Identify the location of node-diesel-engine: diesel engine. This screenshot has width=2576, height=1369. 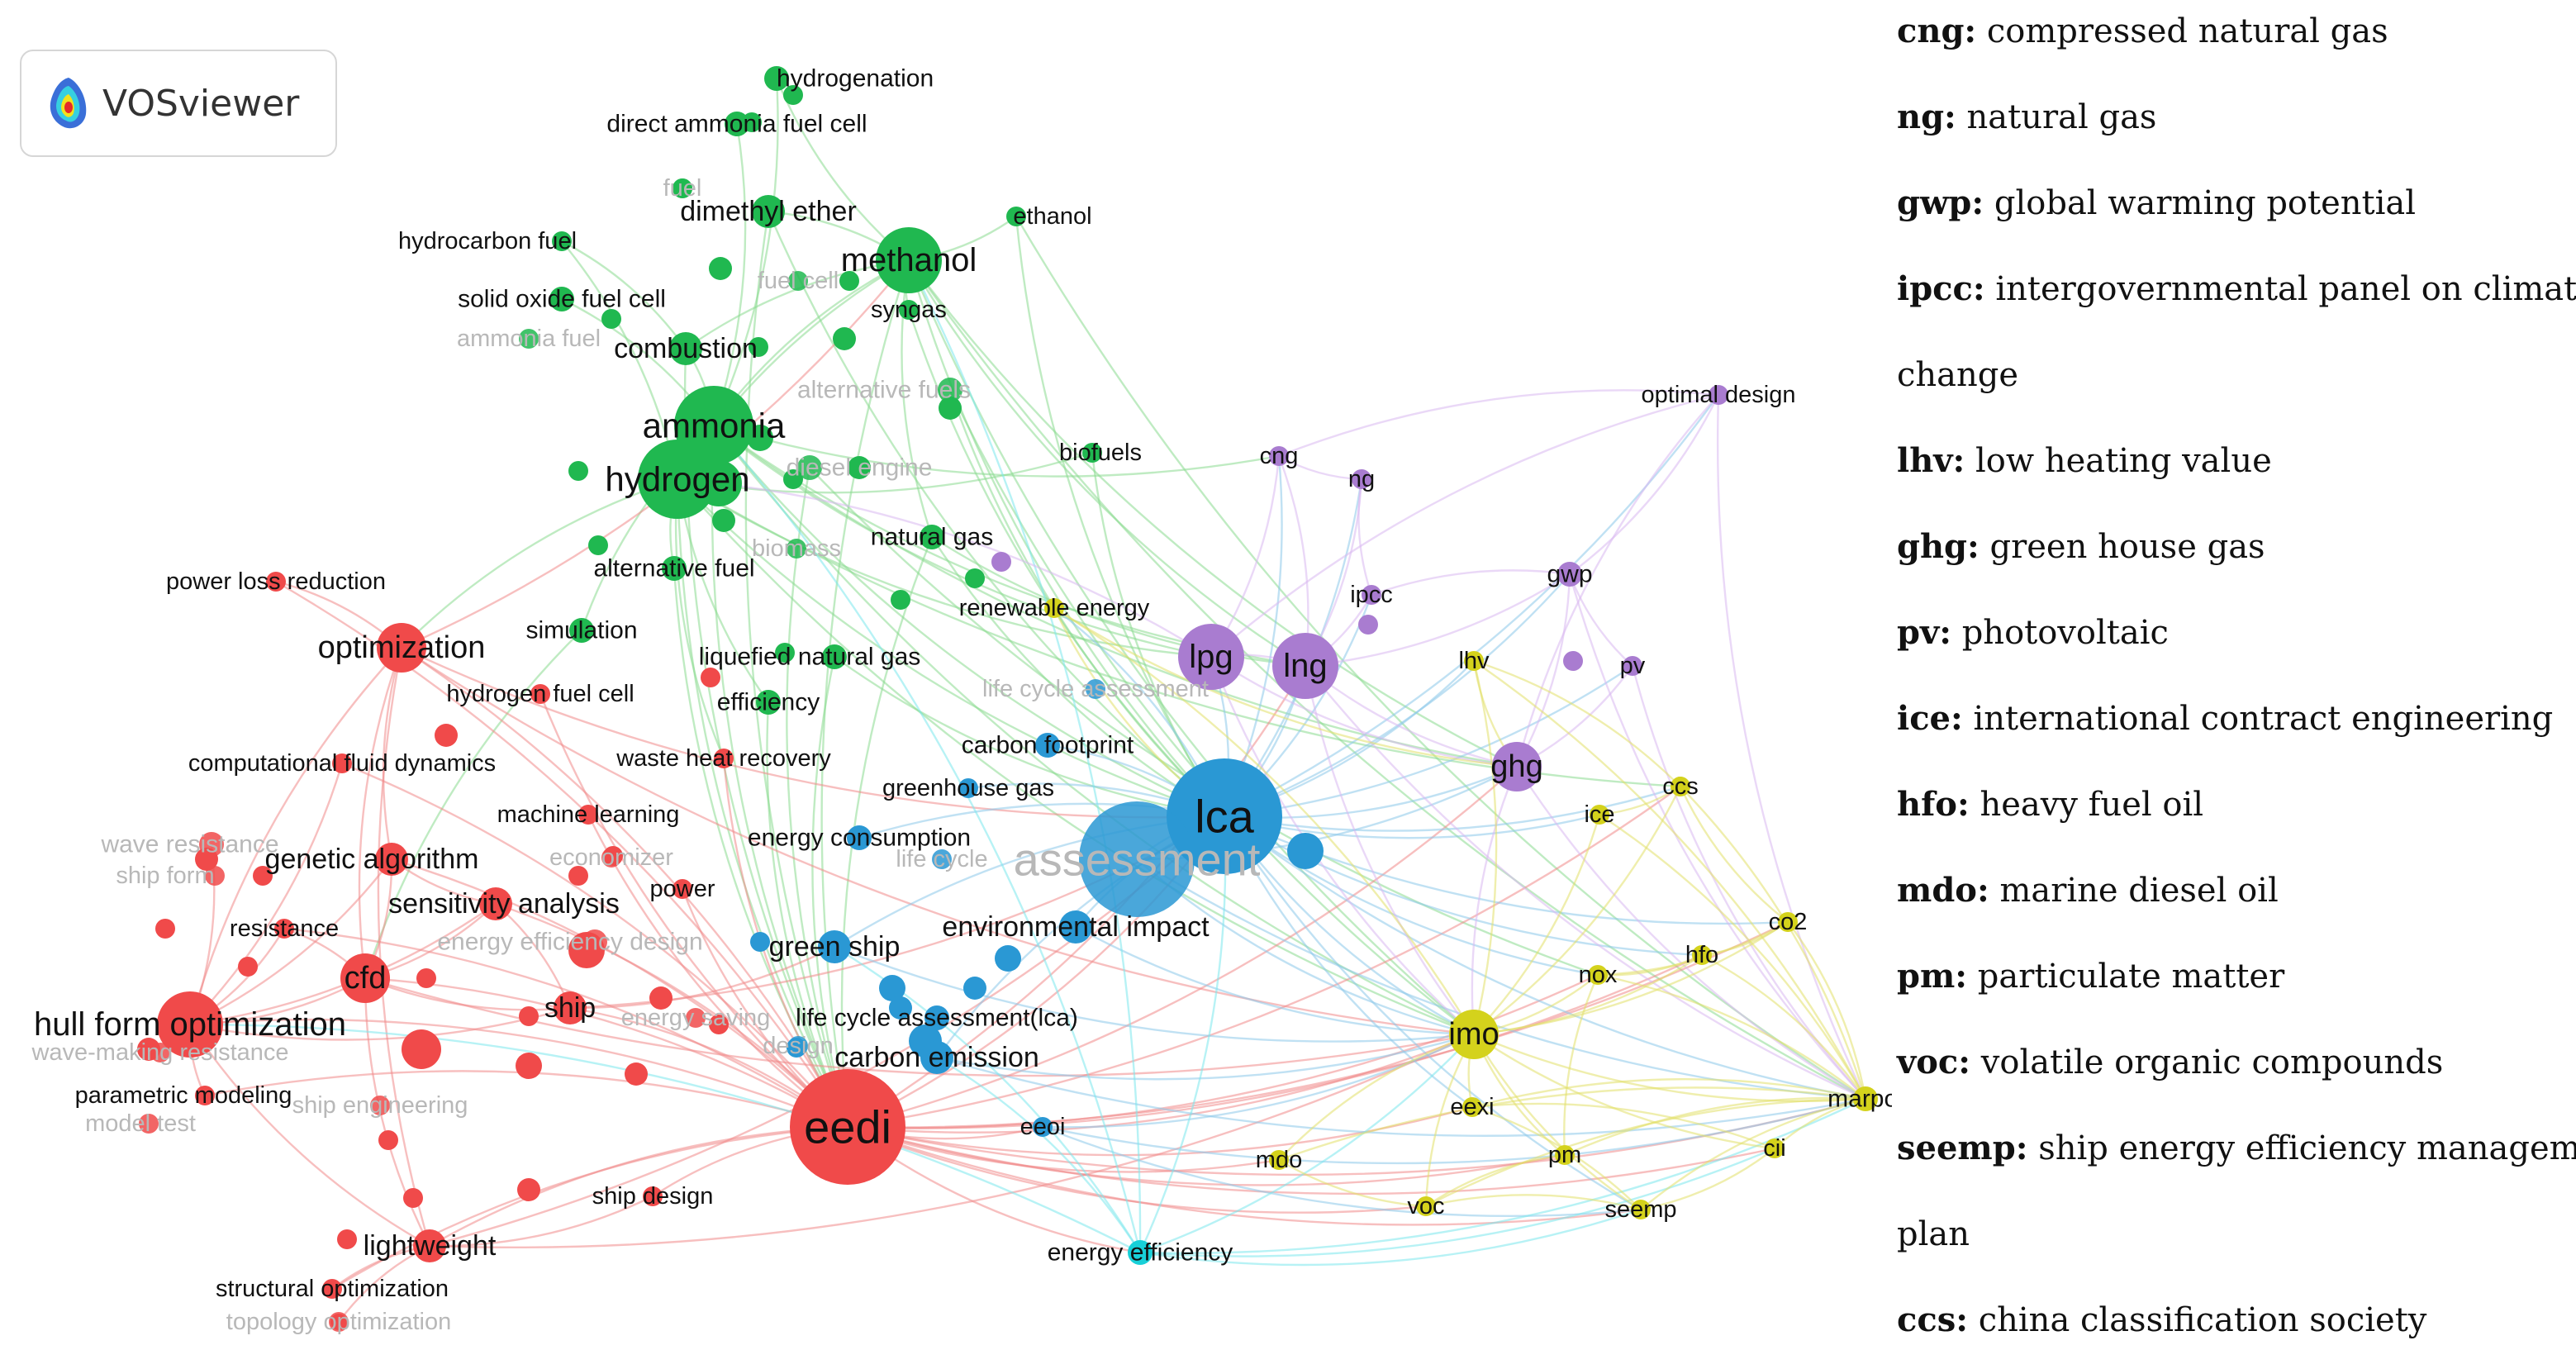
(860, 468).